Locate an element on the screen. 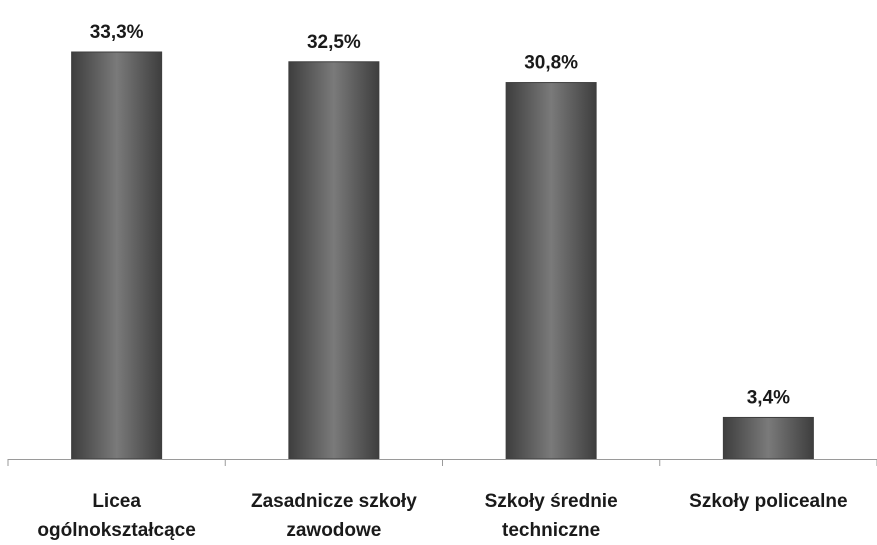 The height and width of the screenshot is (545, 877). category-label-2: Szkoły średnie techniczne is located at coordinates (551, 516).